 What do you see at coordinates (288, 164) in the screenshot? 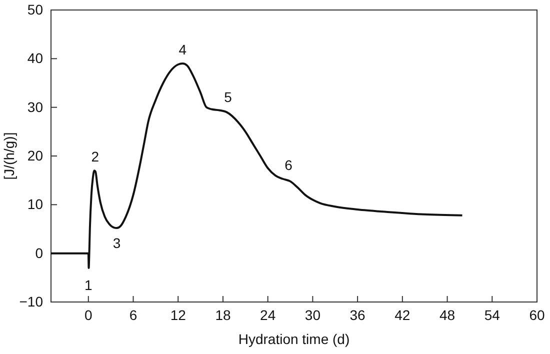
I see `annotation: 6` at bounding box center [288, 164].